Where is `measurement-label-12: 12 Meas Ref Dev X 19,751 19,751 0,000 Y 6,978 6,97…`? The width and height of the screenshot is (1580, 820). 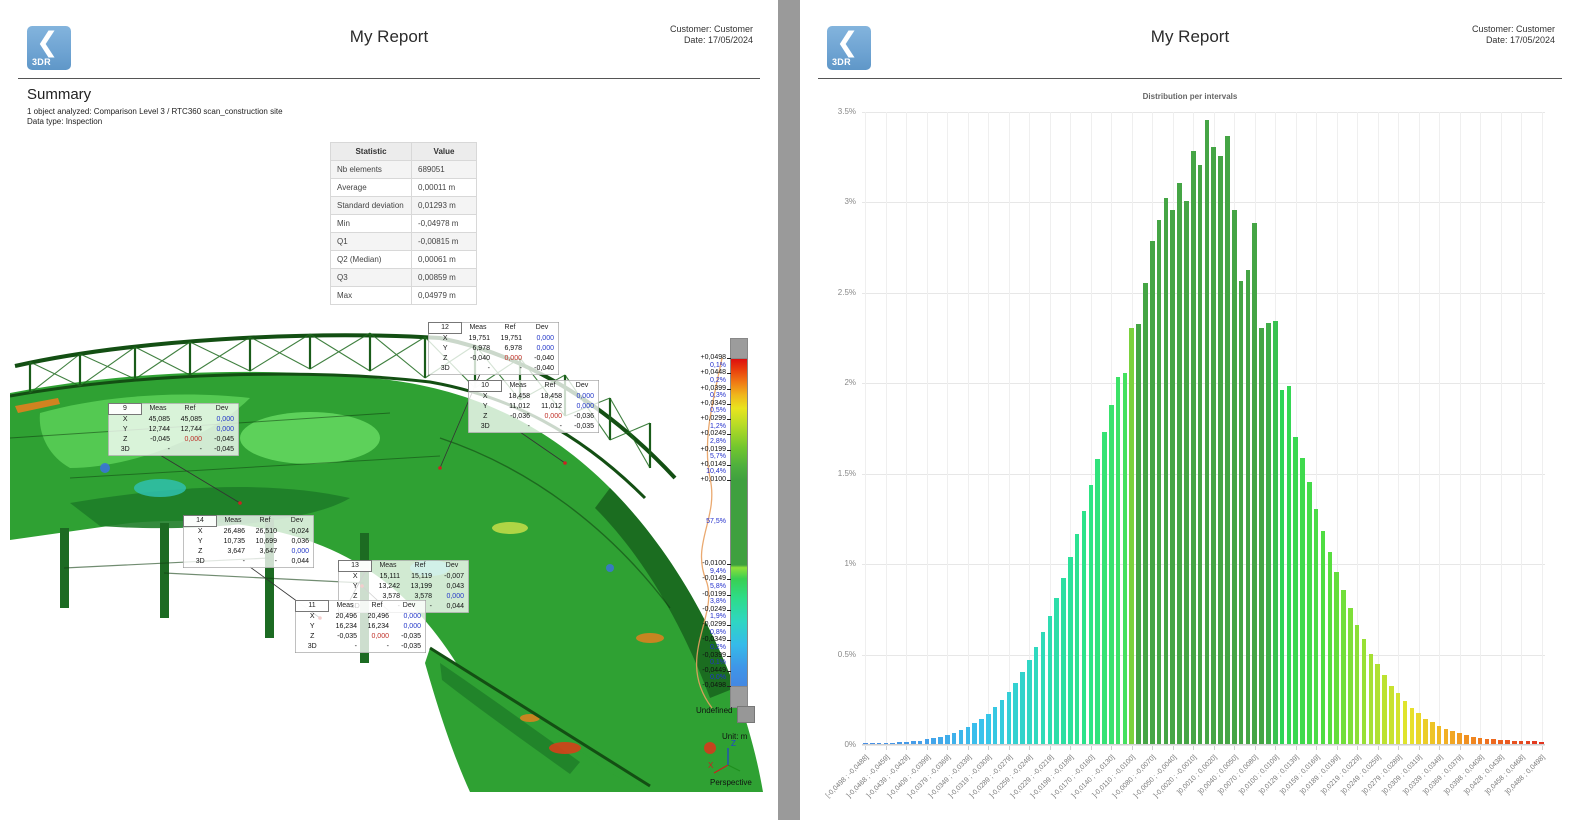 measurement-label-12: 12 Meas Ref Dev X 19,751 19,751 0,000 Y 6,978 6,97… is located at coordinates (493, 348).